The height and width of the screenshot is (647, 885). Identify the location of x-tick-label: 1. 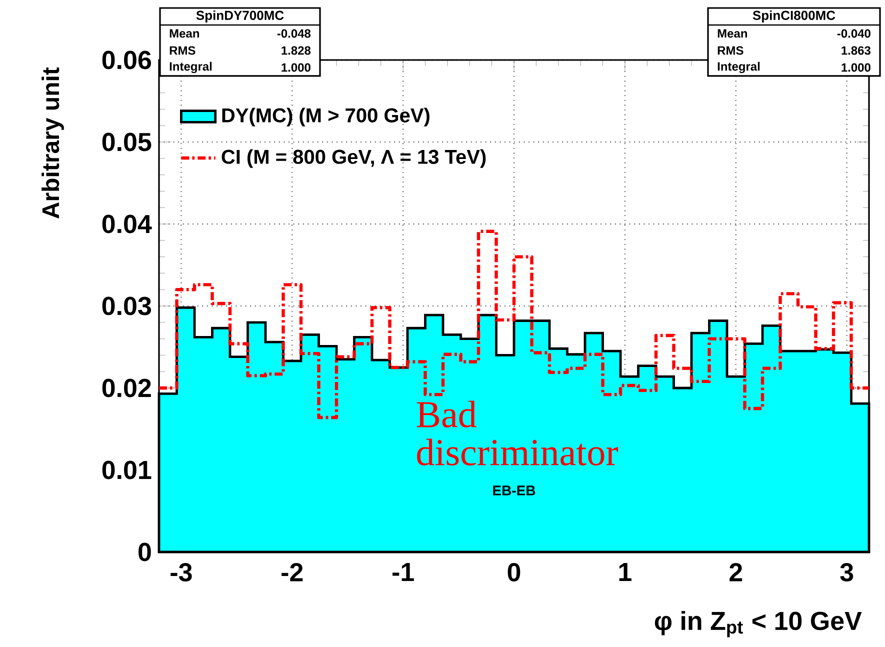
(625, 572).